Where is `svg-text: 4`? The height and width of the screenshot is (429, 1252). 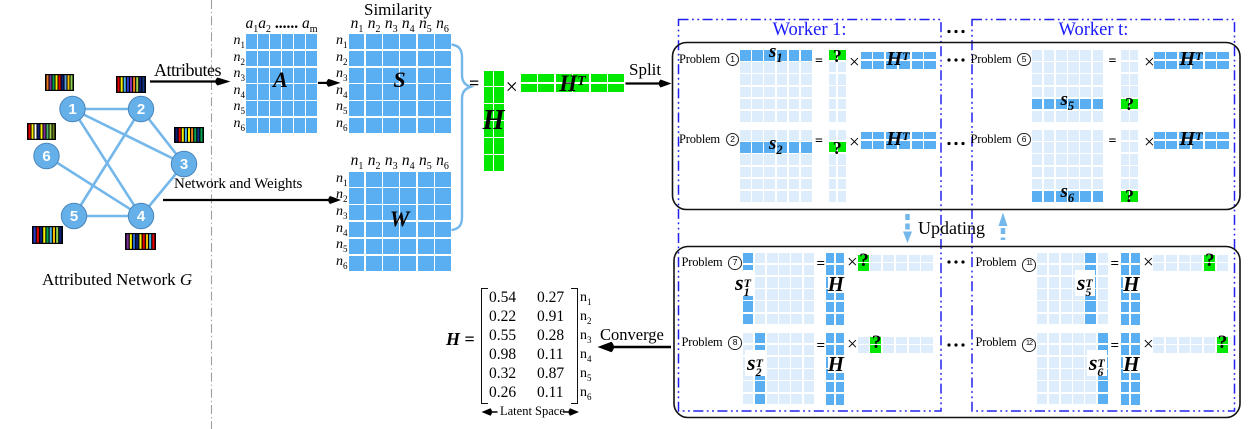 svg-text: 4 is located at coordinates (141, 216).